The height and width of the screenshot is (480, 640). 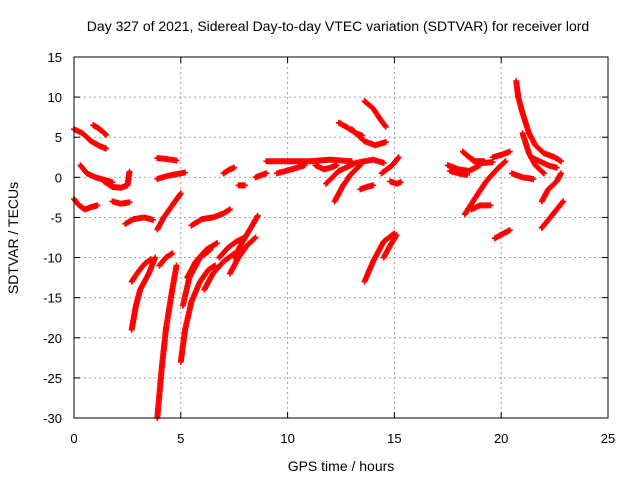 I want to click on x-tick-label: 10, so click(x=287, y=438).